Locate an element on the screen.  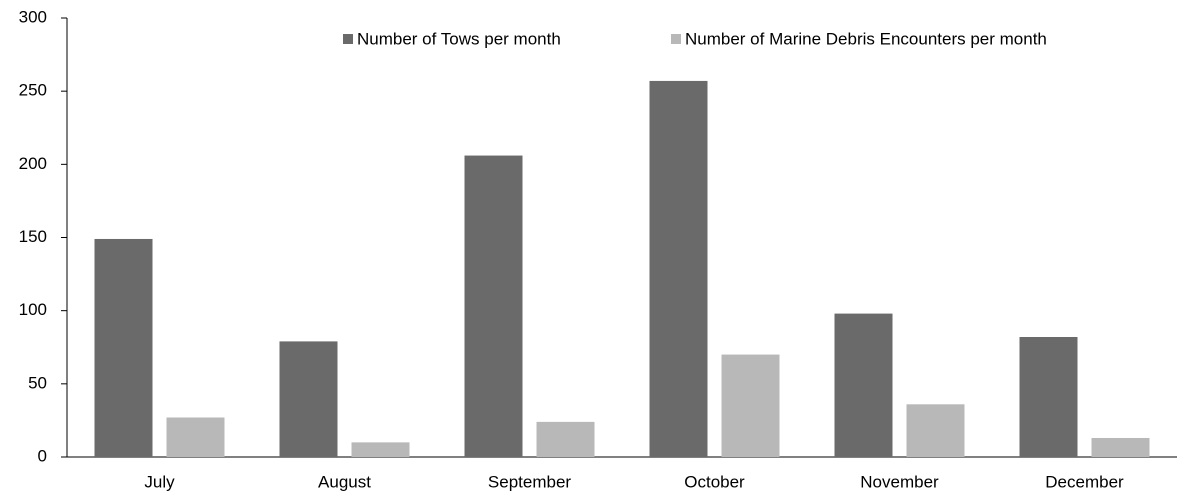
y-tick-label: 300 is located at coordinates (33, 16).